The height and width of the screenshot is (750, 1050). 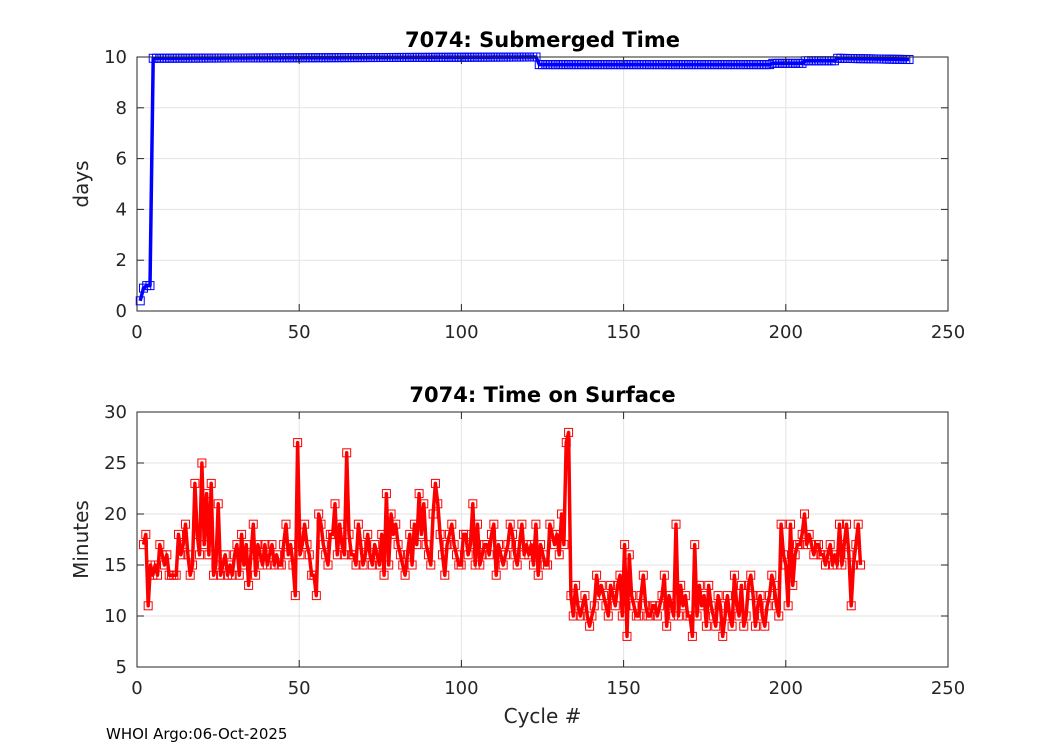 I want to click on surface-ytick-label: 20, so click(x=115, y=514).